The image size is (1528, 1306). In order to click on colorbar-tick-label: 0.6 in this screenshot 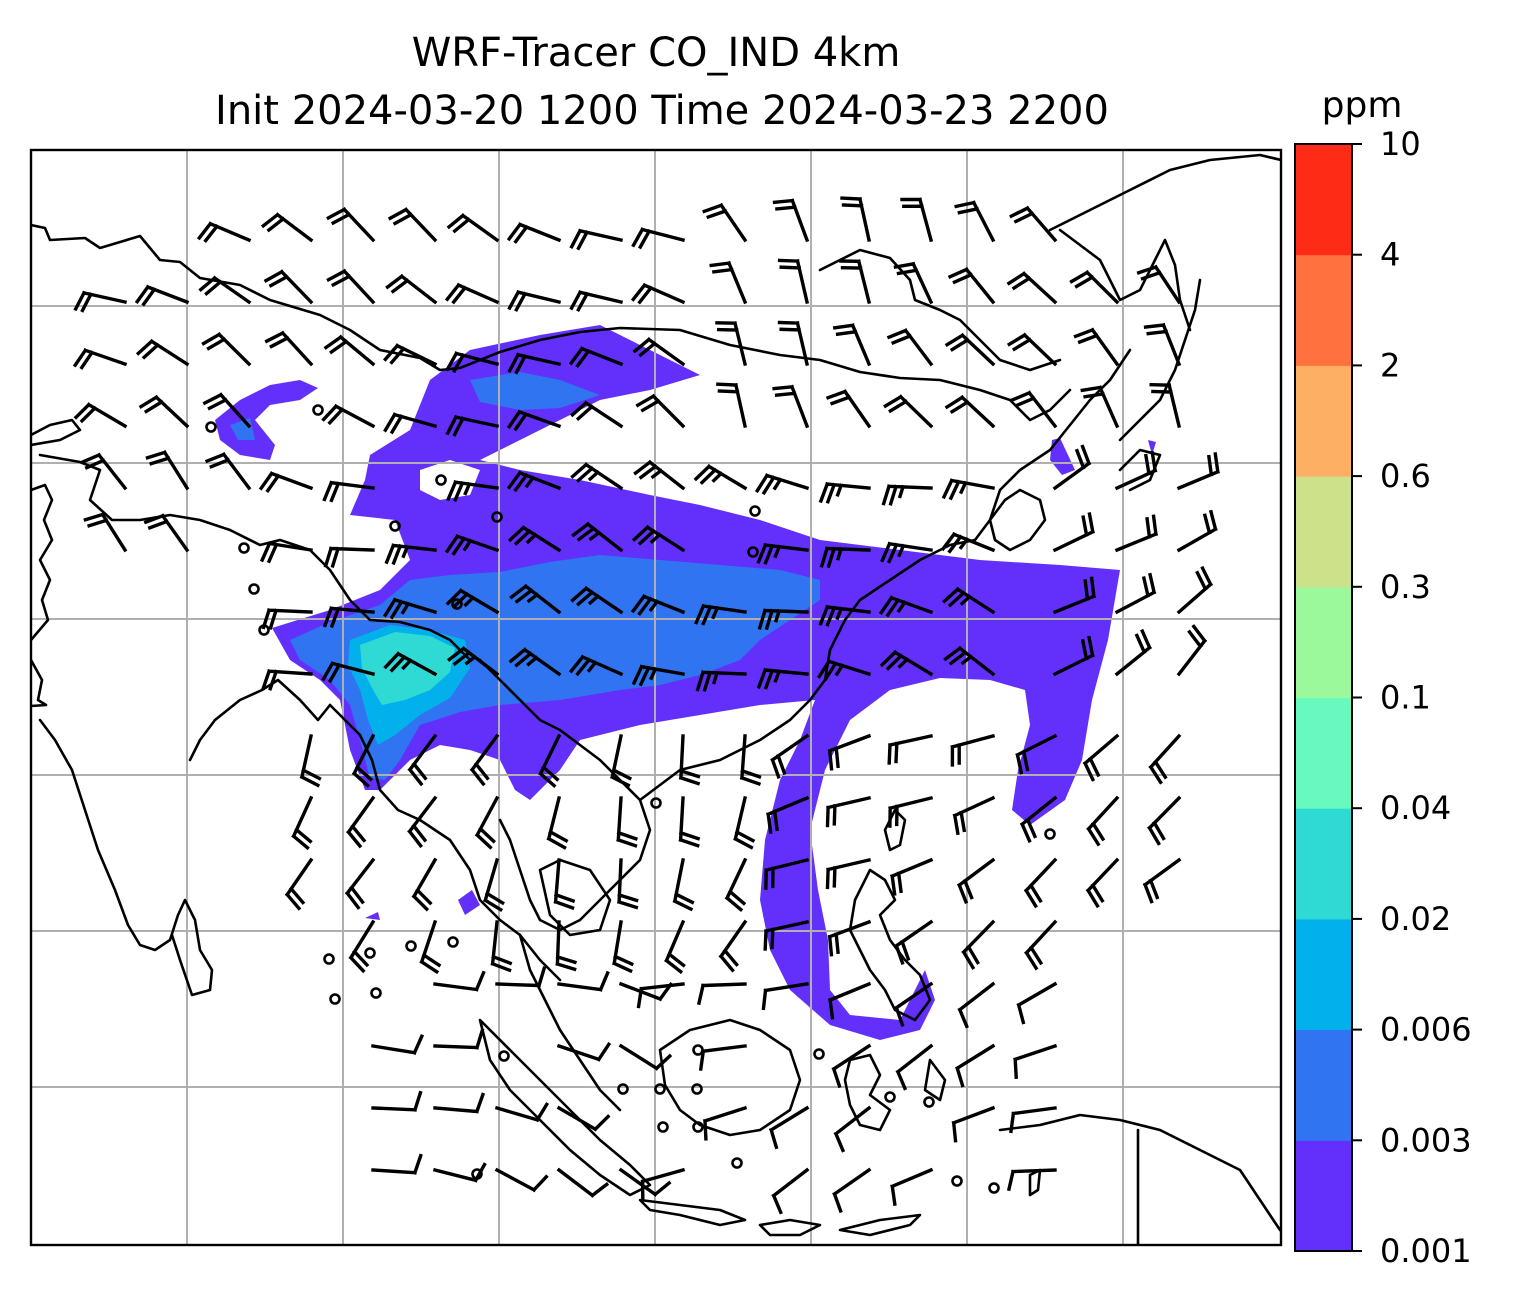, I will do `click(1405, 476)`.